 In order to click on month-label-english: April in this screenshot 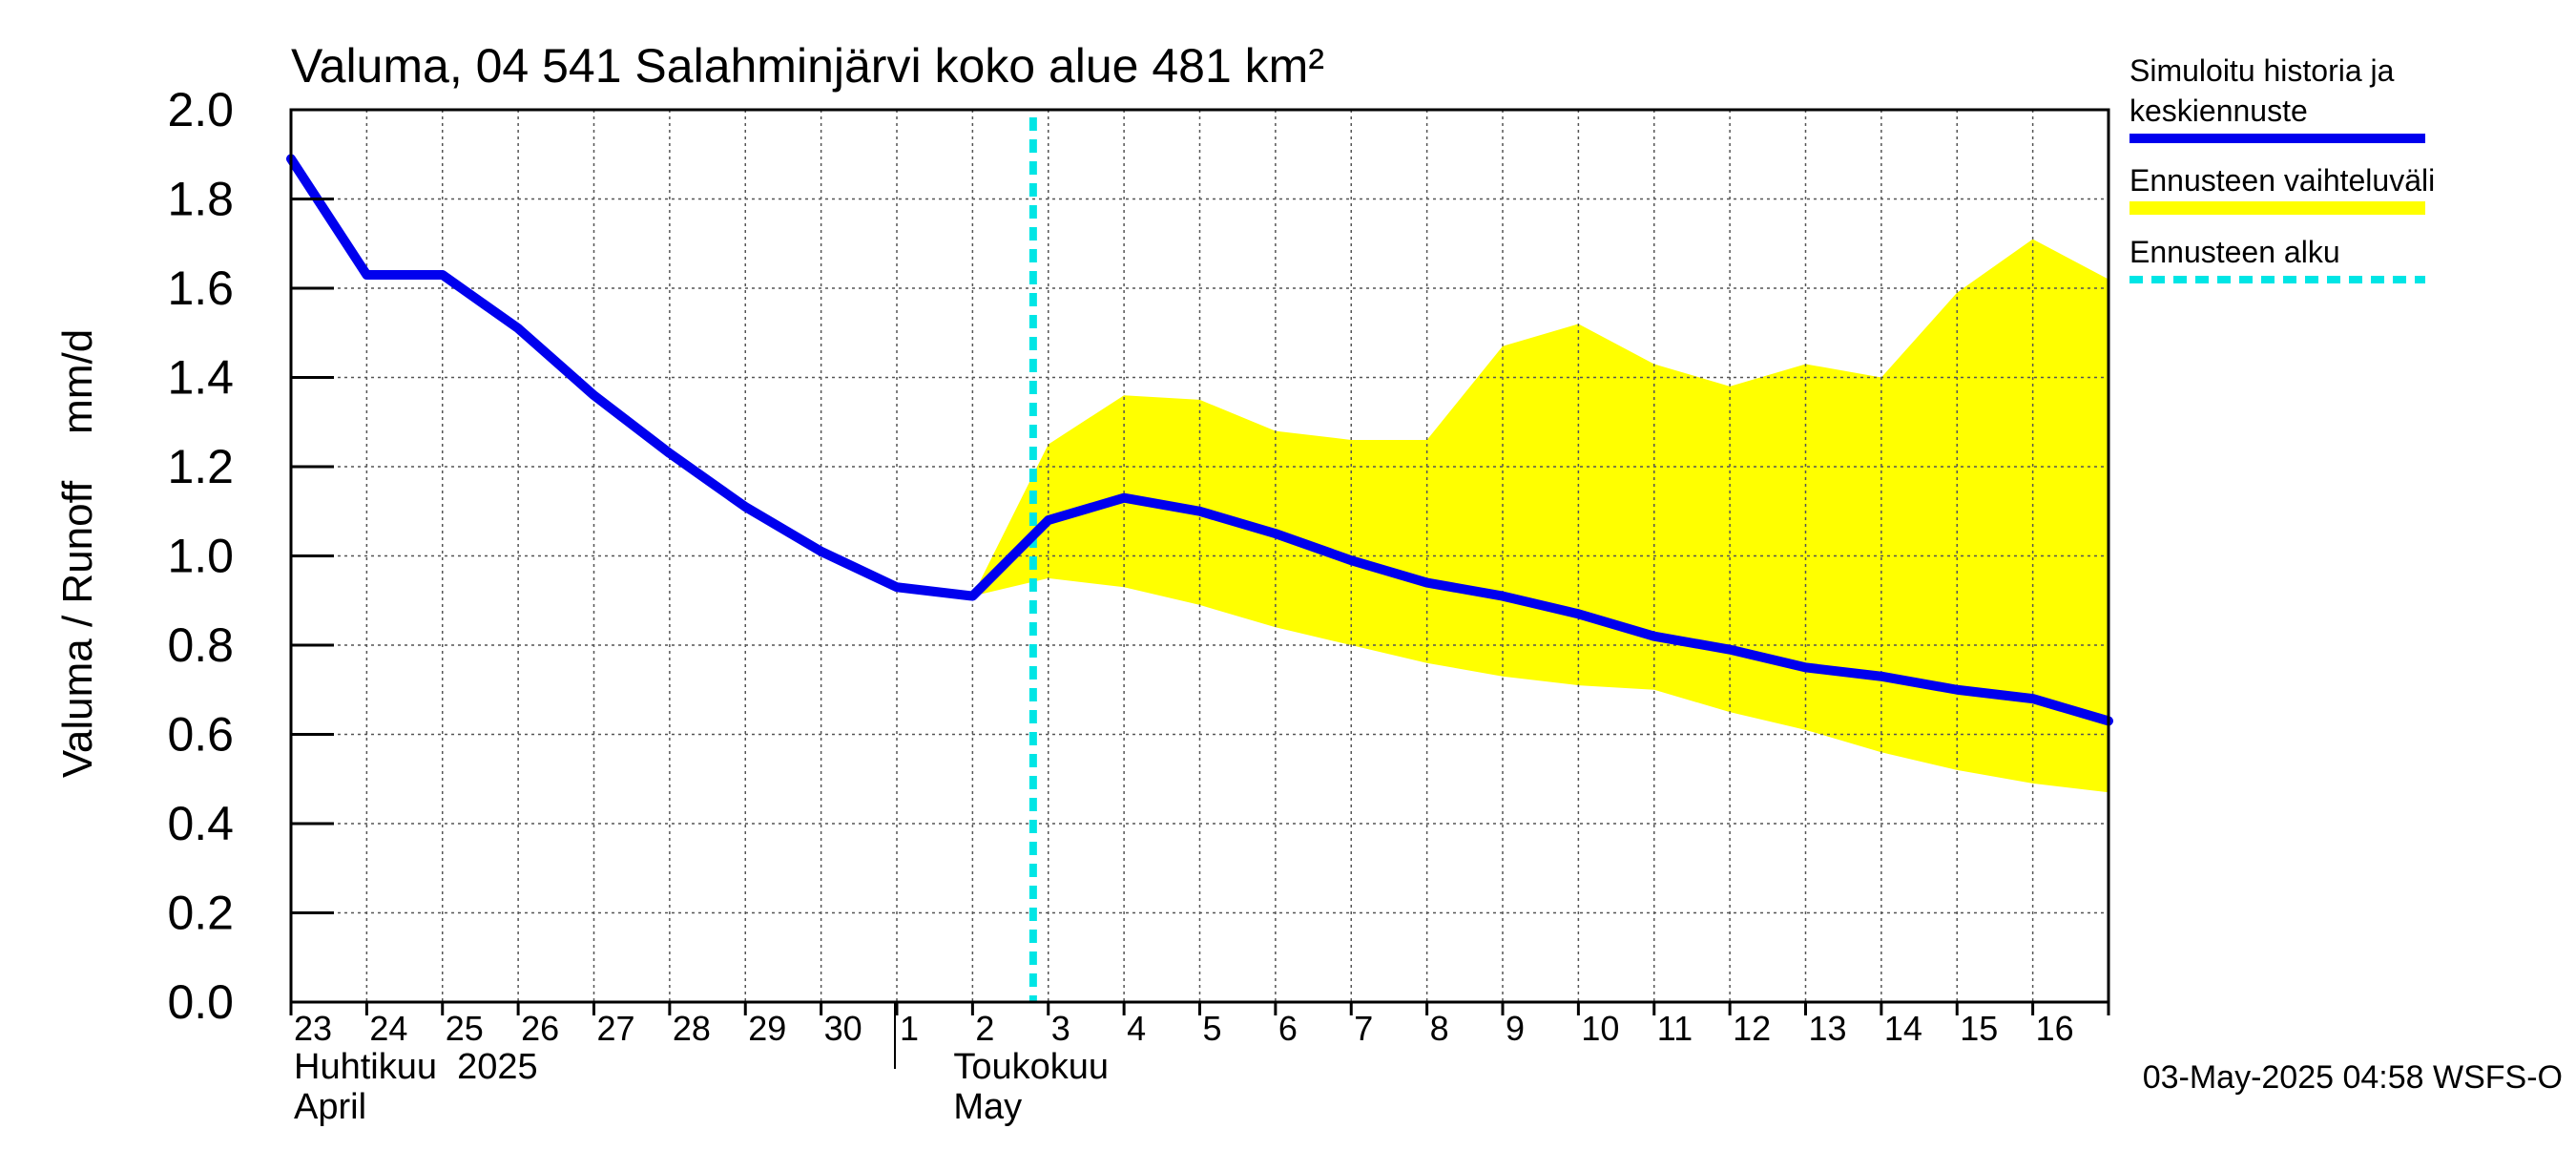, I will do `click(330, 1107)`.